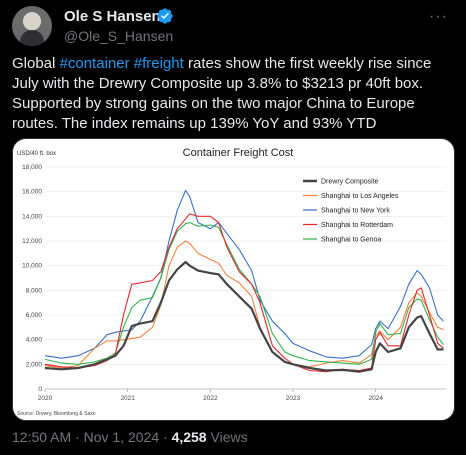  I want to click on y-tick-label: 12,000, so click(32, 241).